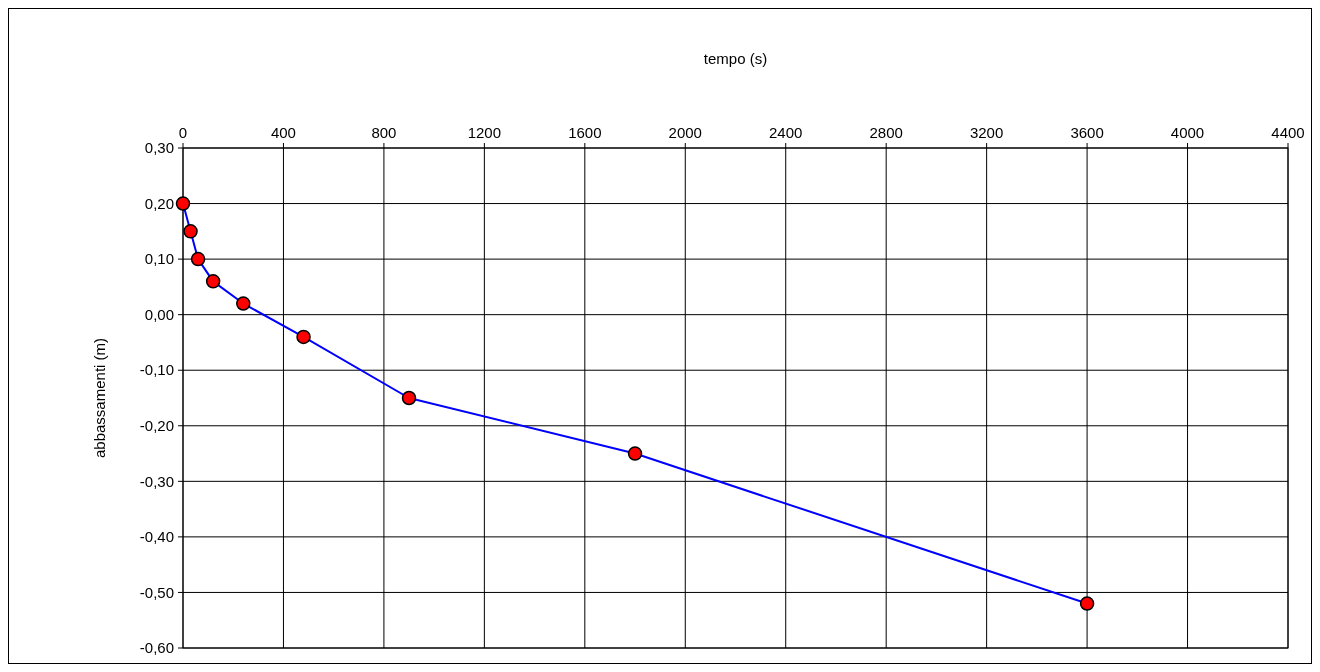 The image size is (1320, 672). I want to click on y-tick-label: -0,10, so click(156, 370).